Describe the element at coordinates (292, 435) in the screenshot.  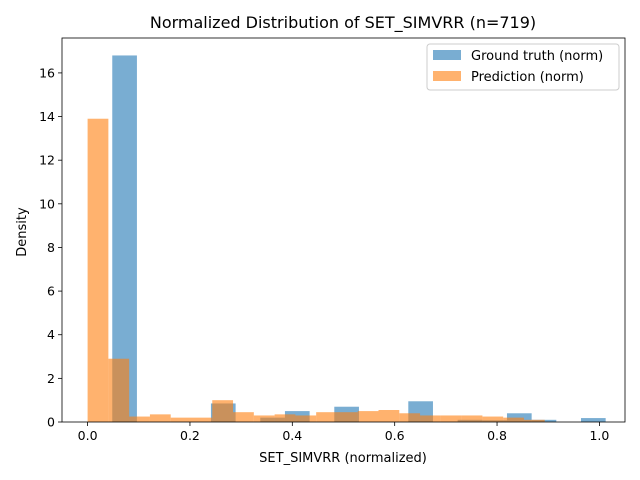
I see `x-tick-label: 0.4` at that location.